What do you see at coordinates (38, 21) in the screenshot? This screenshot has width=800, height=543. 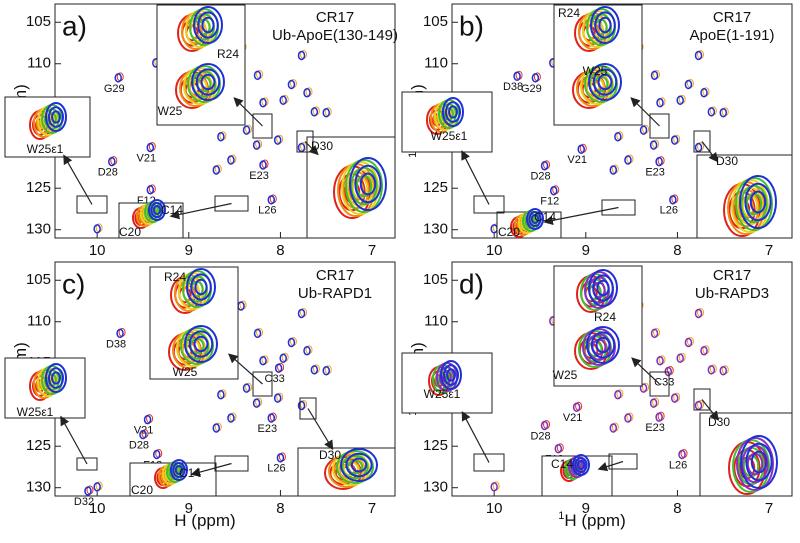 I see `y-tick-label: 105` at bounding box center [38, 21].